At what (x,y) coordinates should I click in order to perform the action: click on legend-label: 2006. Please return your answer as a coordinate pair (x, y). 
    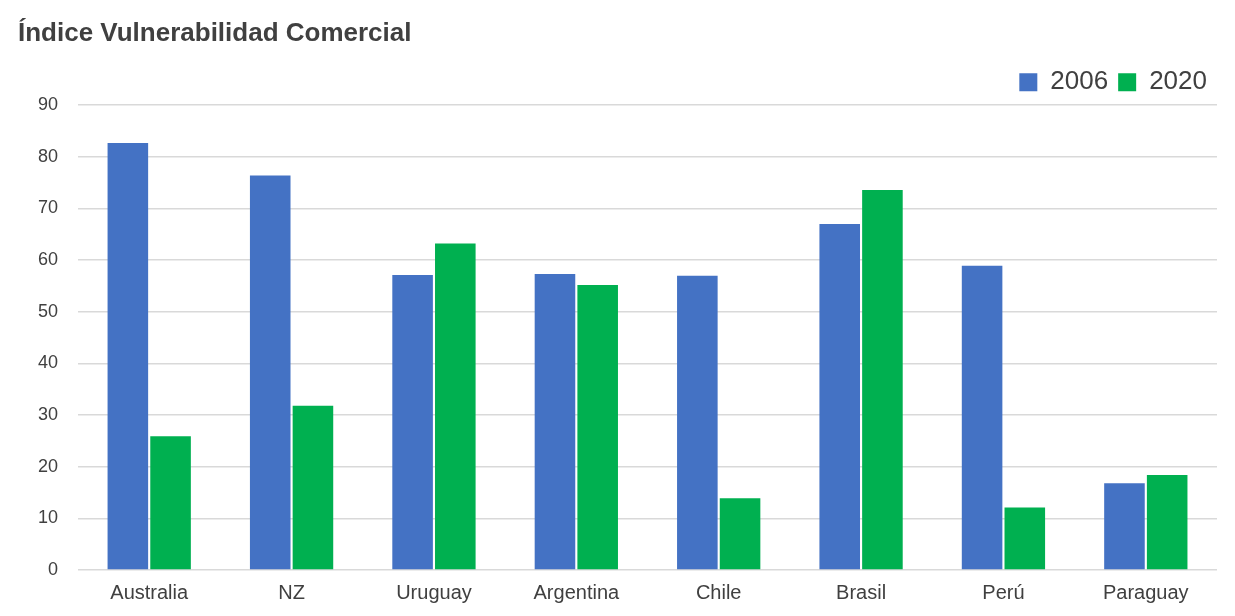
    Looking at the image, I should click on (1079, 80).